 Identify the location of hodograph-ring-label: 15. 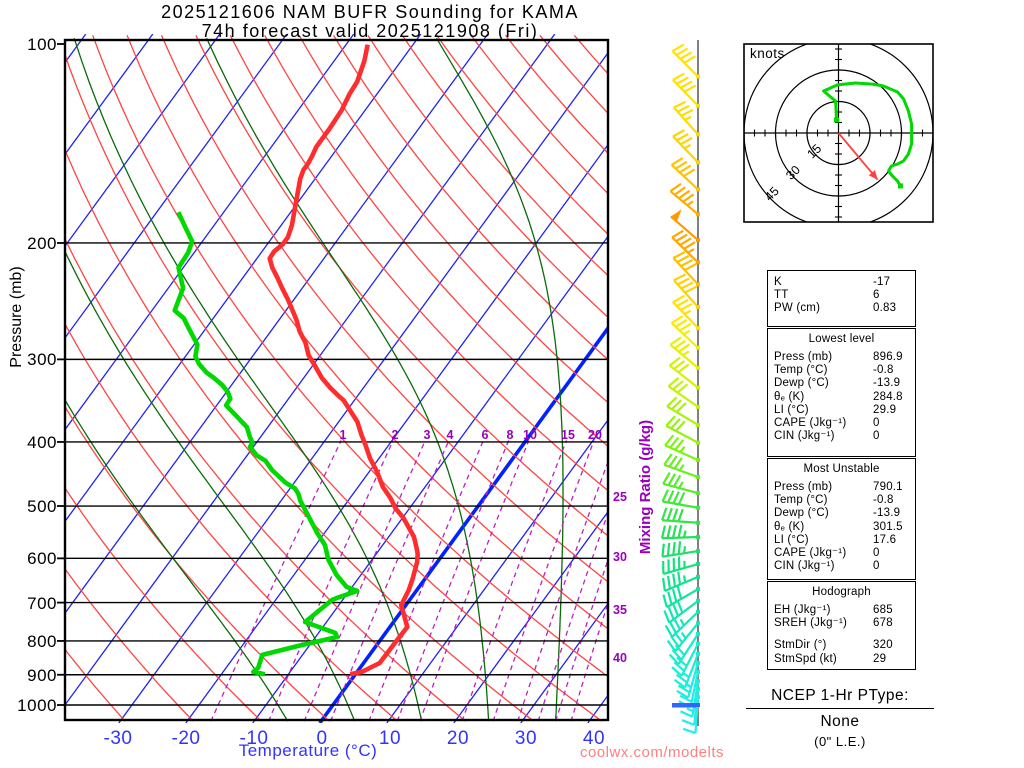
(815, 152).